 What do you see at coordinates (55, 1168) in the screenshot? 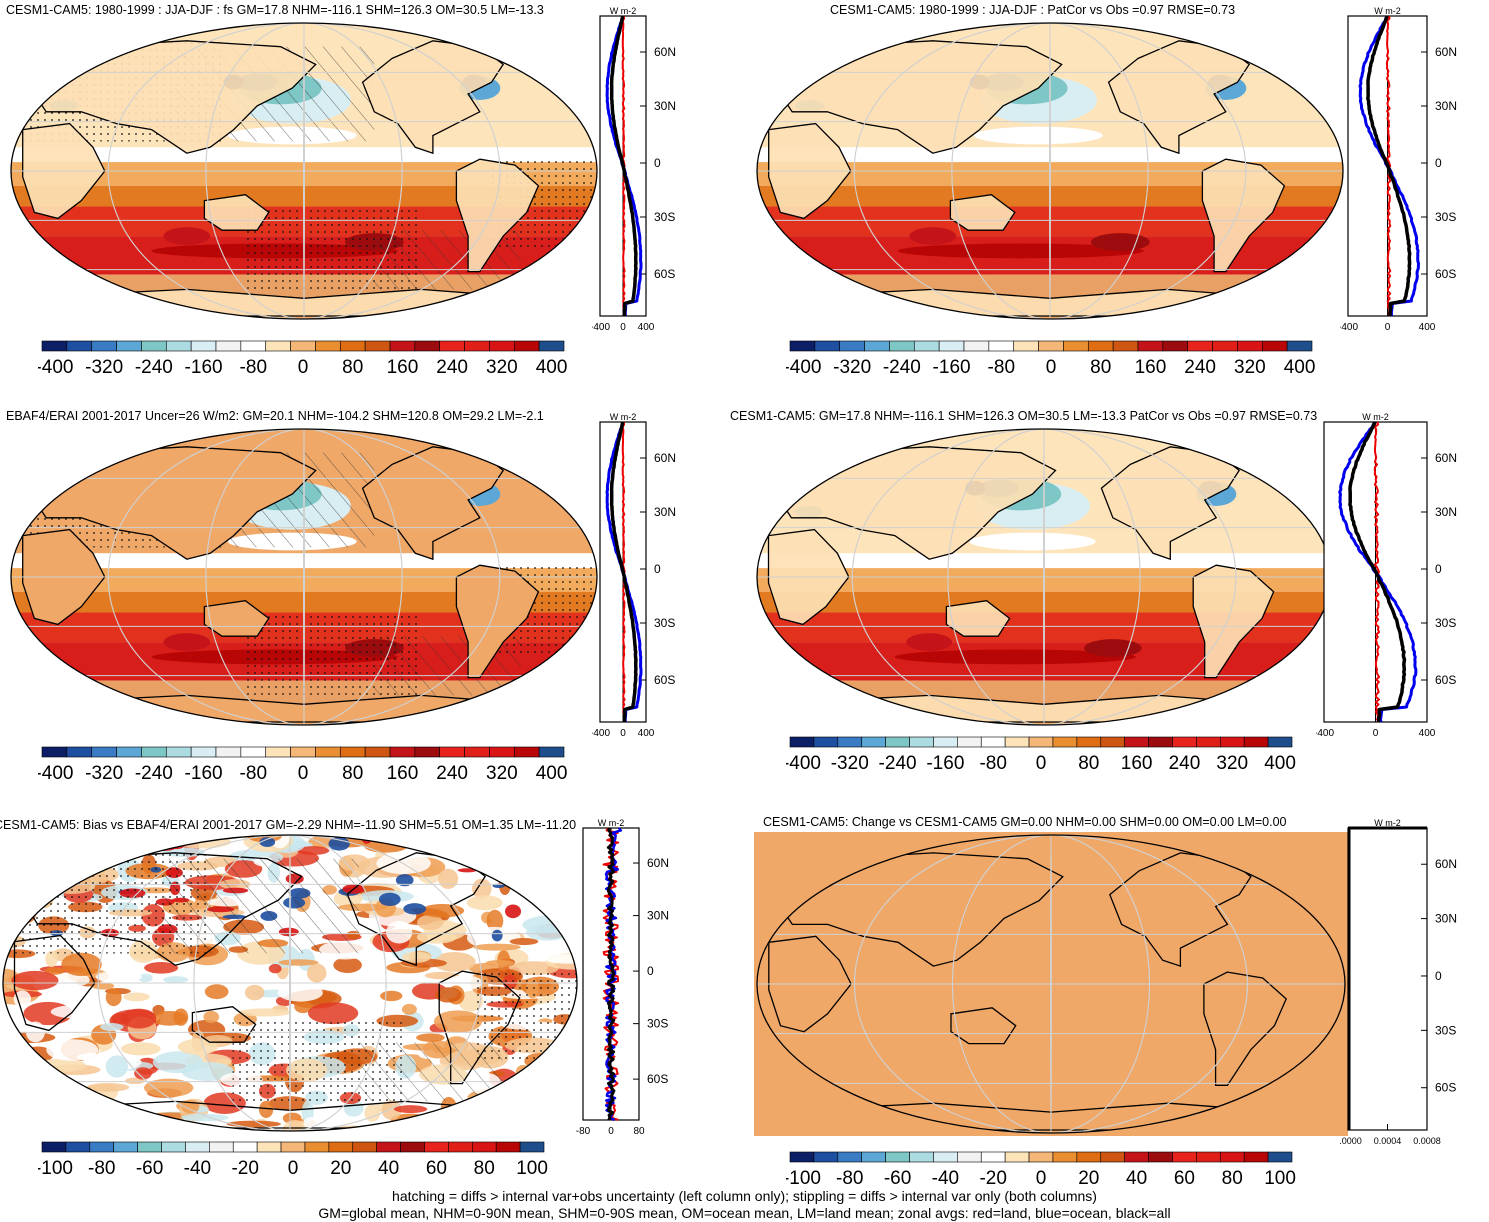
I see `colorbar-tick-label: -100` at bounding box center [55, 1168].